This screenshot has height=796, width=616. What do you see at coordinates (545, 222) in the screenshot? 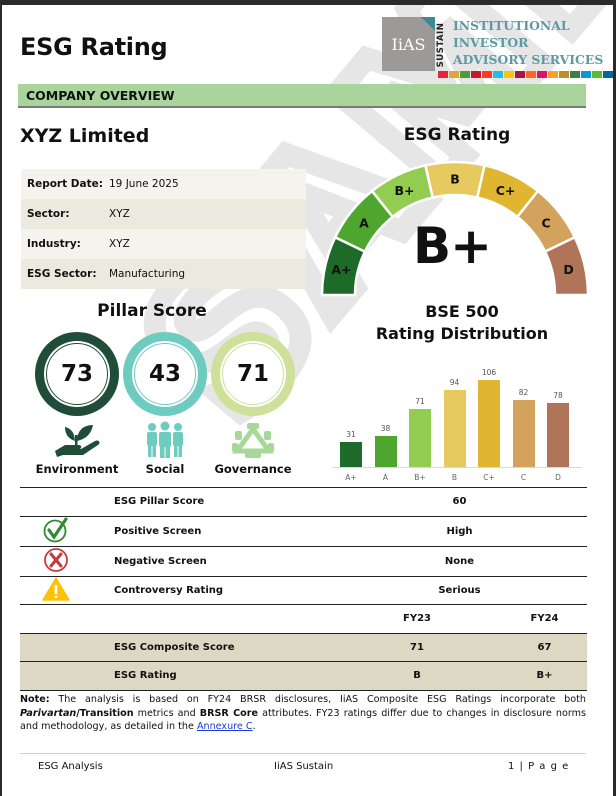
I see `svg-text: C` at bounding box center [545, 222].